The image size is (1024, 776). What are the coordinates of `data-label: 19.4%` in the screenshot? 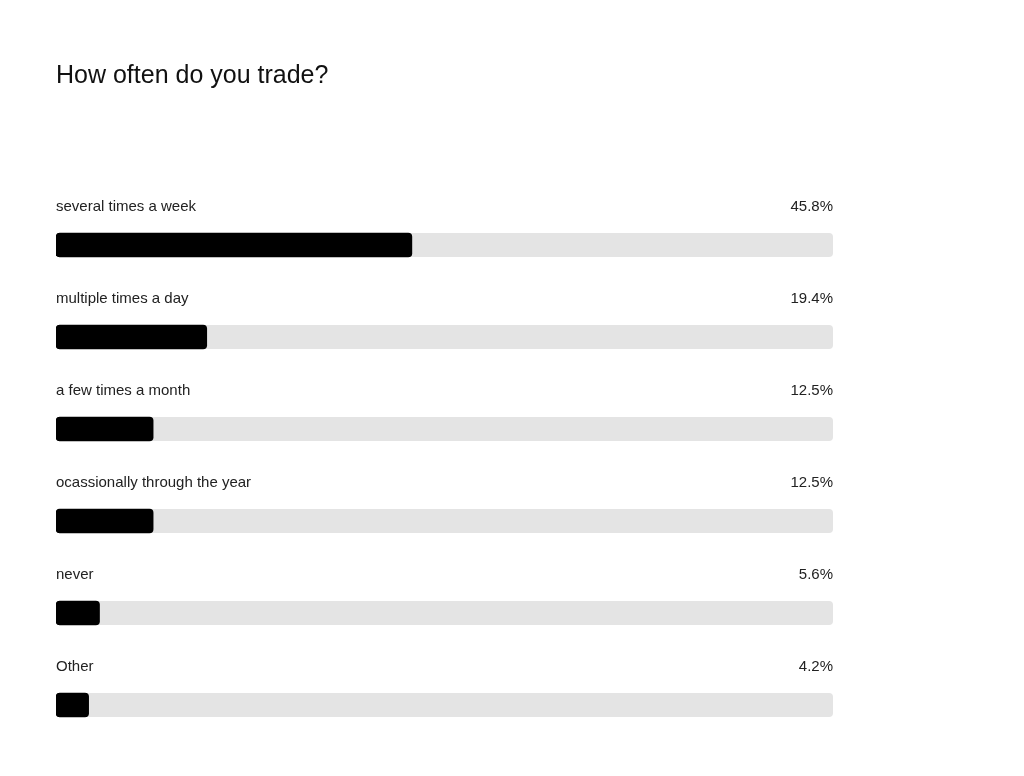 It's located at (811, 298).